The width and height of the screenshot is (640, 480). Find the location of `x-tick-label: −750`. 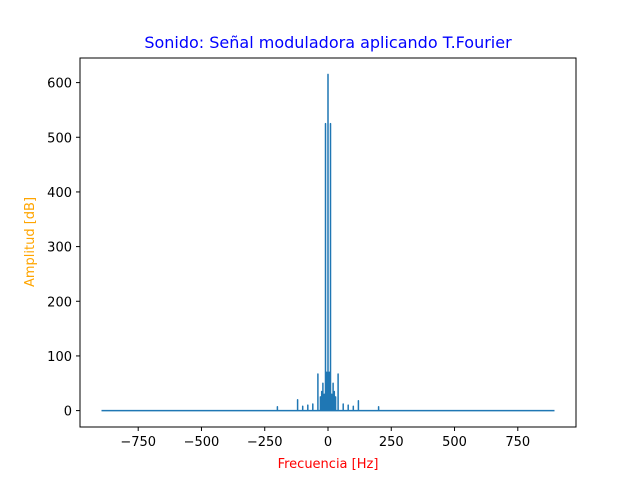

x-tick-label: −750 is located at coordinates (138, 442).